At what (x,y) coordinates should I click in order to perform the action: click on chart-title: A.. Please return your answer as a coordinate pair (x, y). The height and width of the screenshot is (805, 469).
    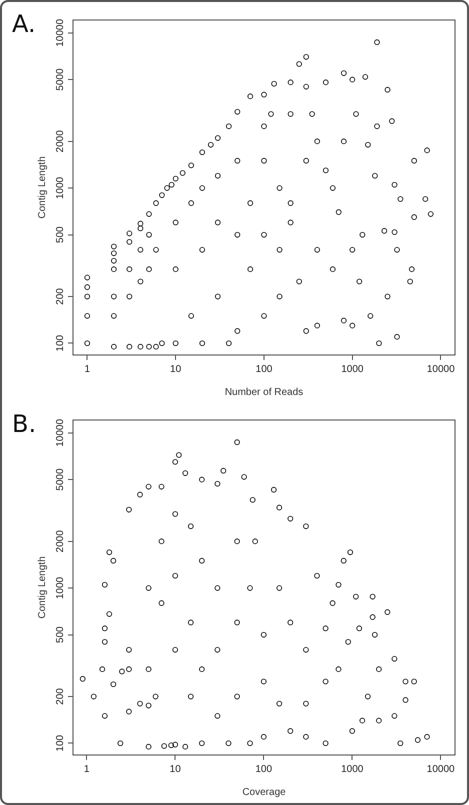
    Looking at the image, I should click on (24, 24).